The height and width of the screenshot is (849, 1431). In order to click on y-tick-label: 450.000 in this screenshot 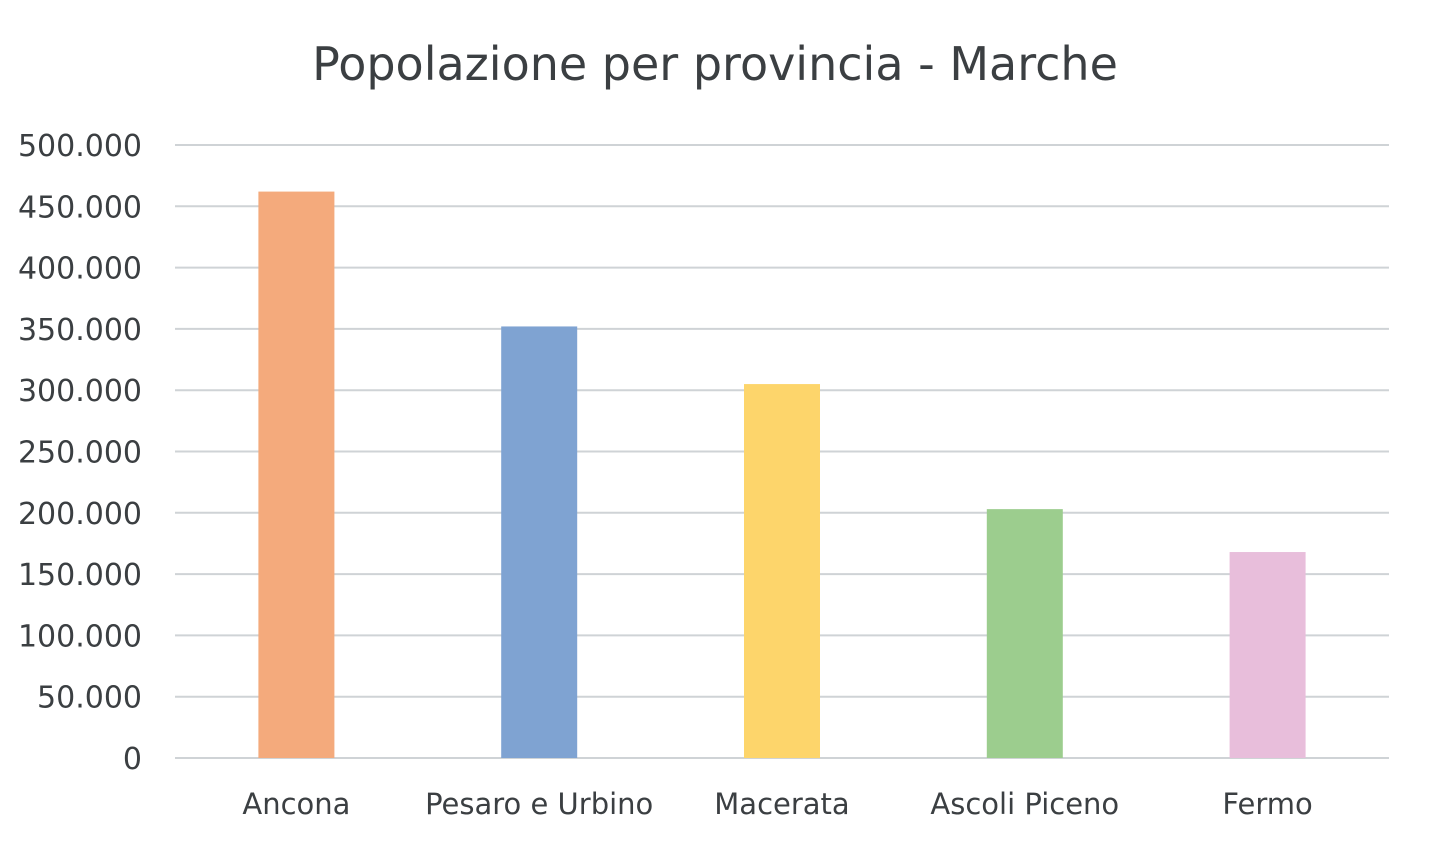, I will do `click(80, 207)`.